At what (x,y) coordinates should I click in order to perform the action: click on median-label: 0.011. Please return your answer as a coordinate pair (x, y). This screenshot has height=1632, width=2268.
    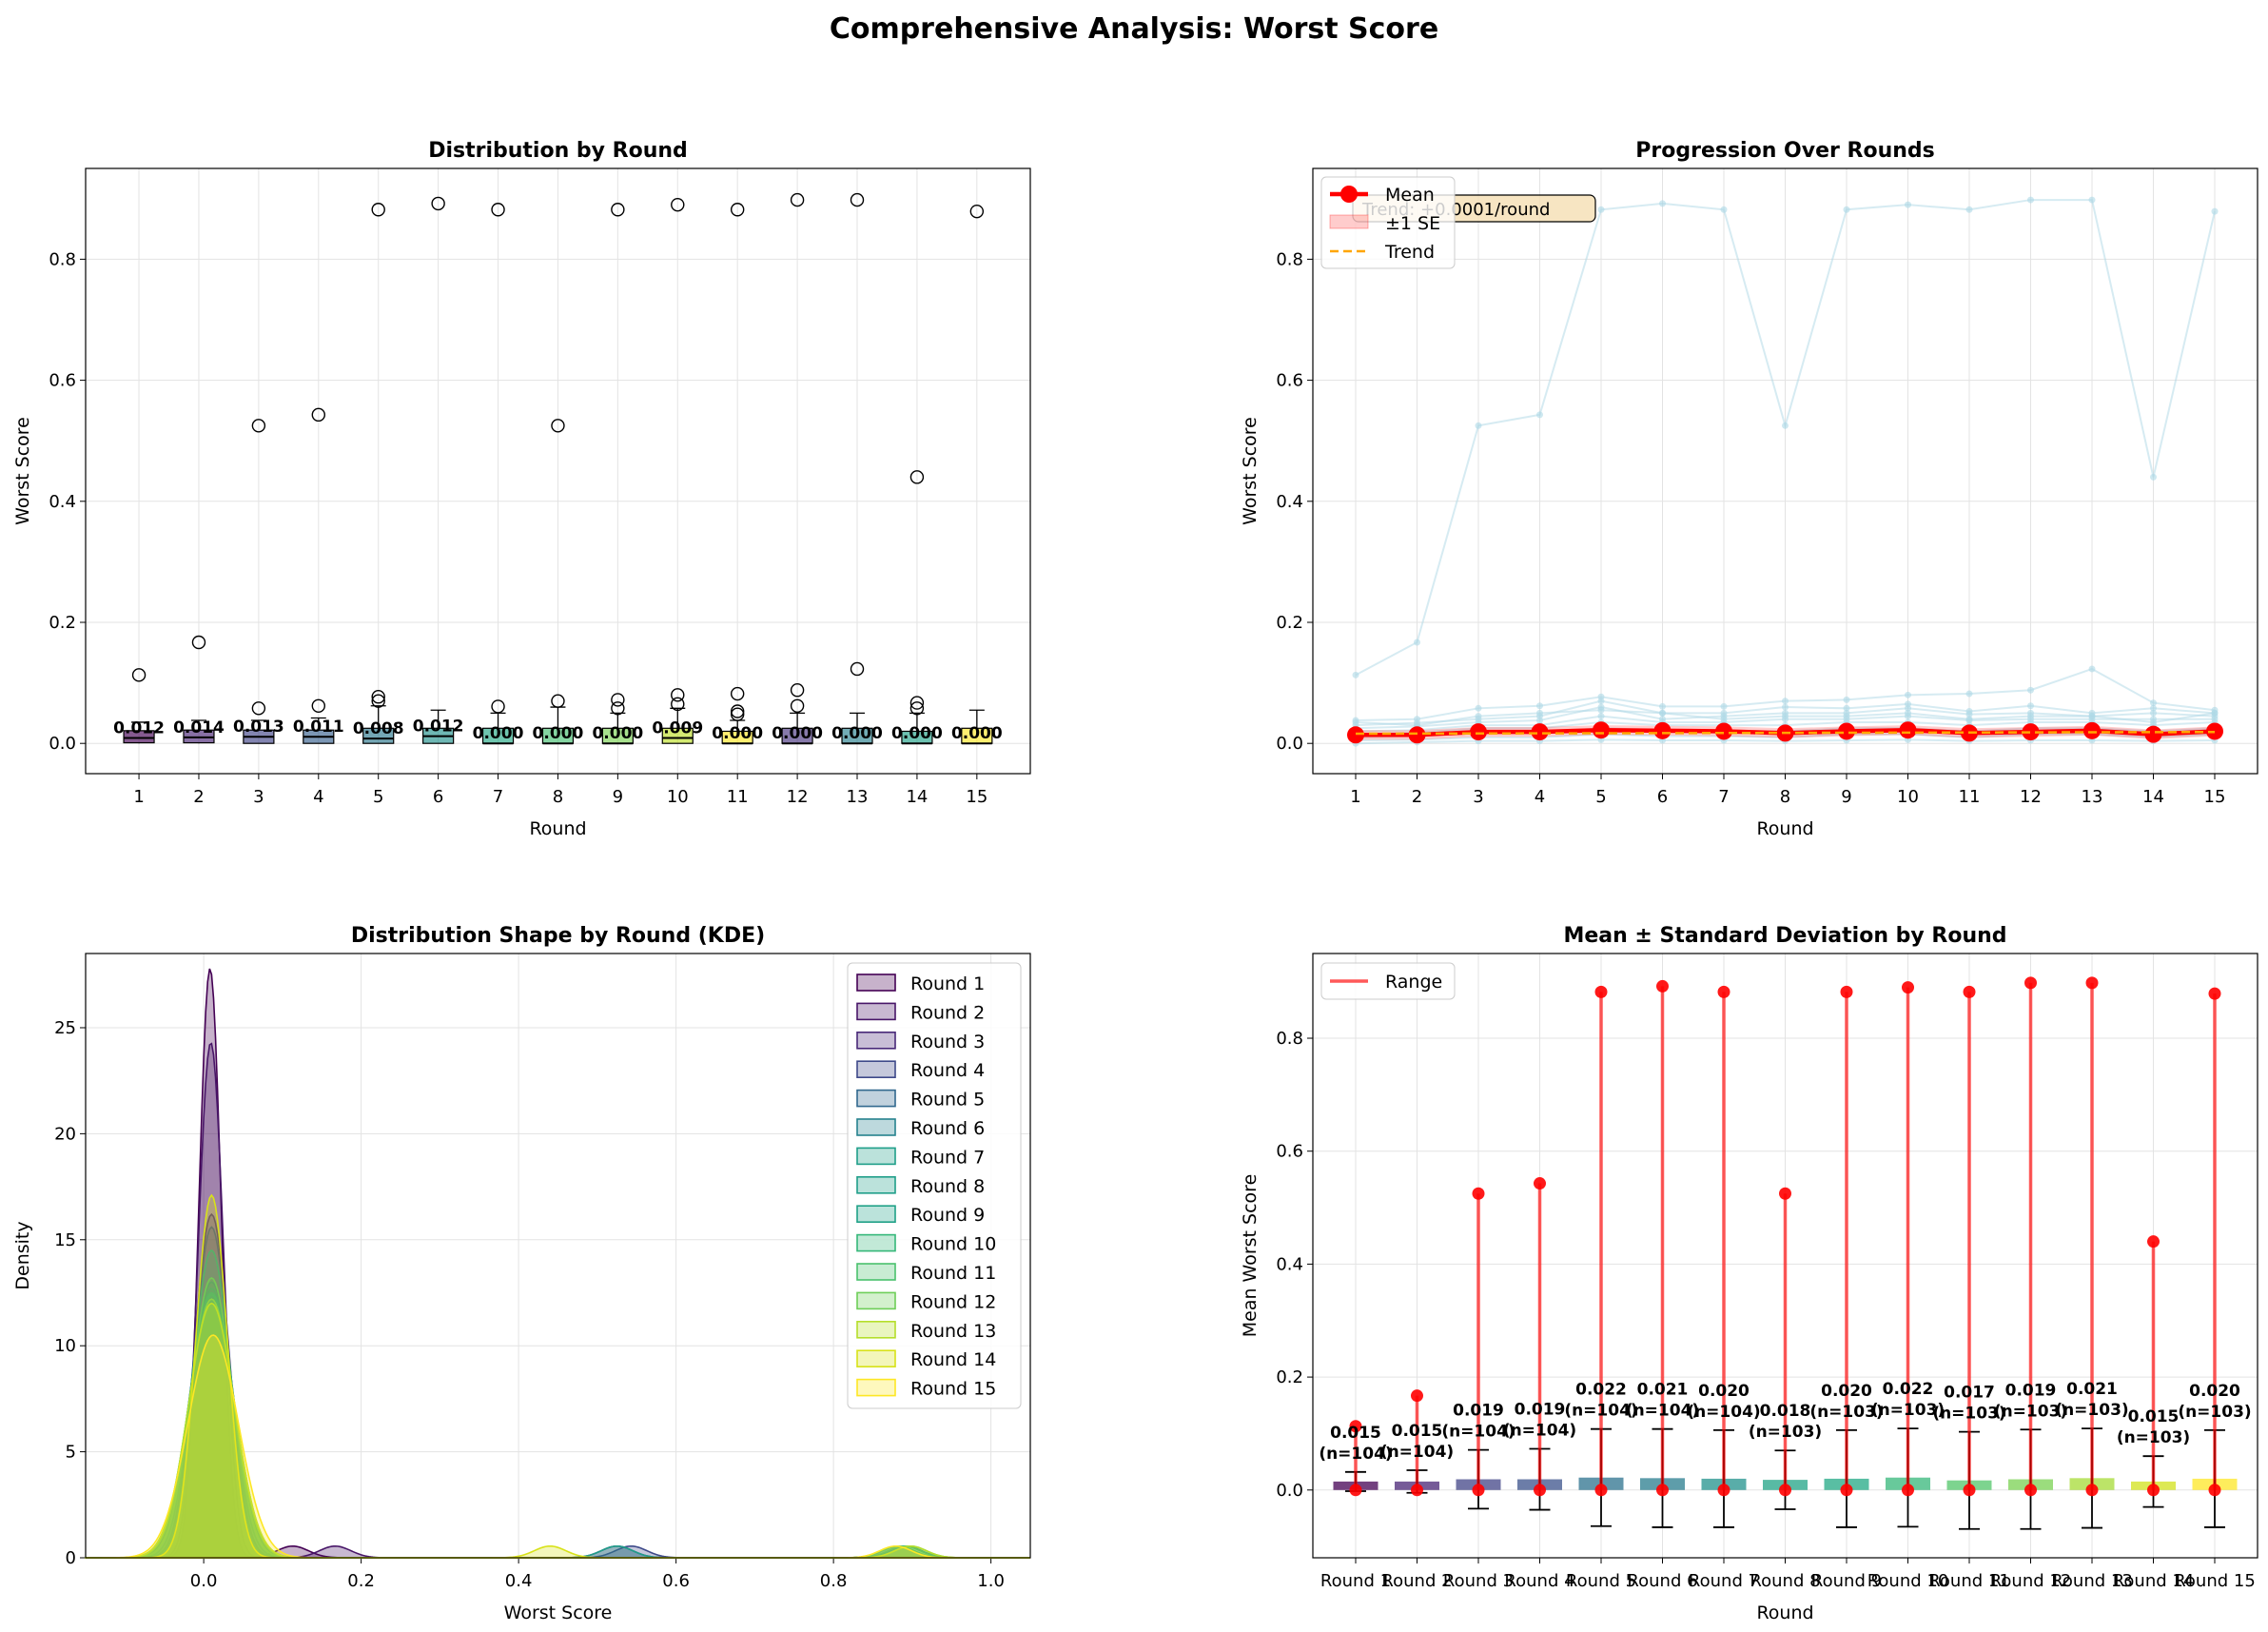
    Looking at the image, I should click on (318, 727).